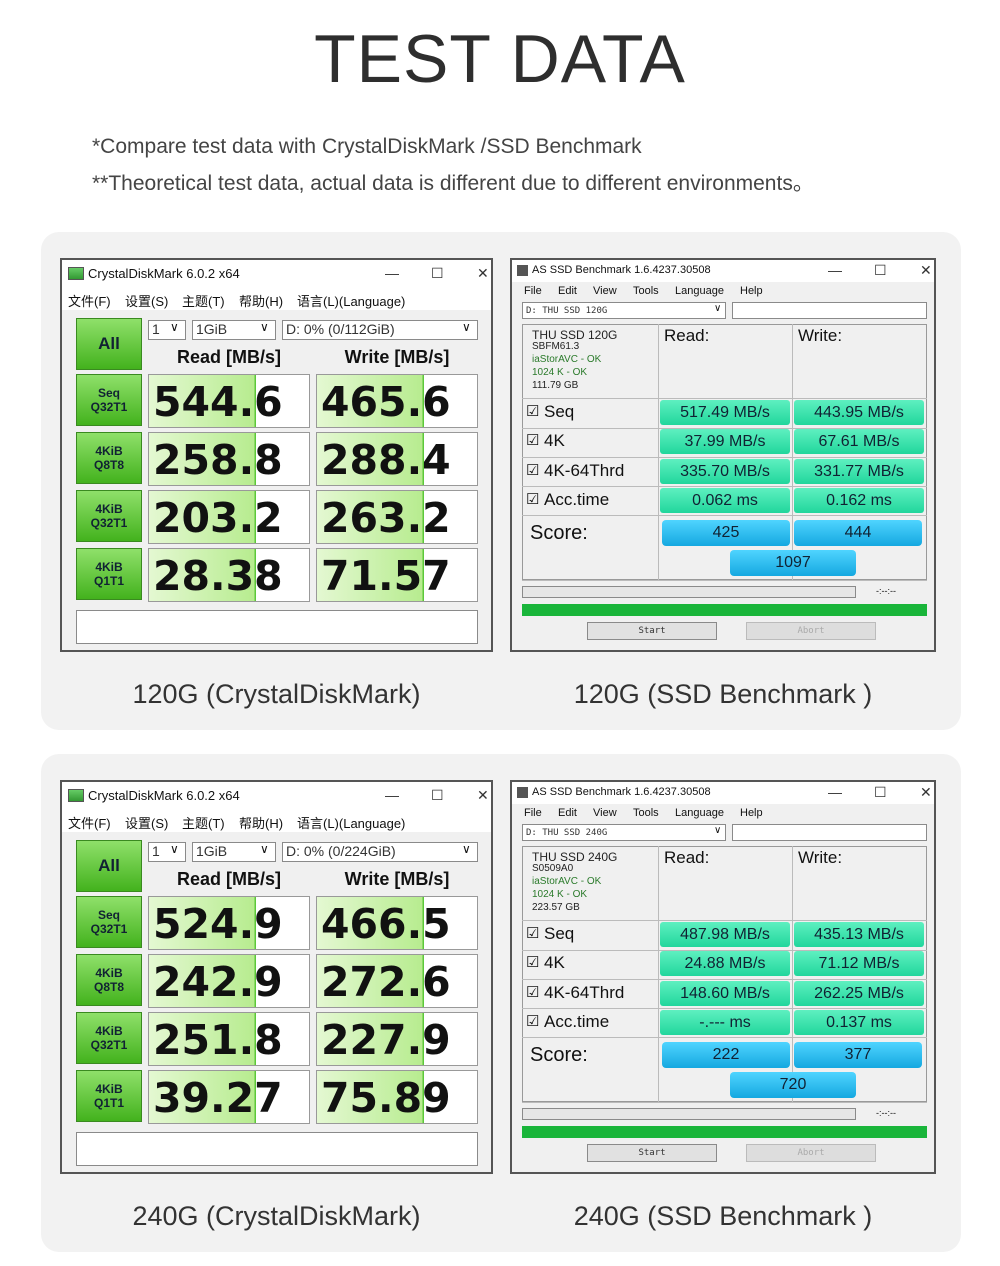  I want to click on drive-select: D: 0% (0/224GiB), so click(380, 852).